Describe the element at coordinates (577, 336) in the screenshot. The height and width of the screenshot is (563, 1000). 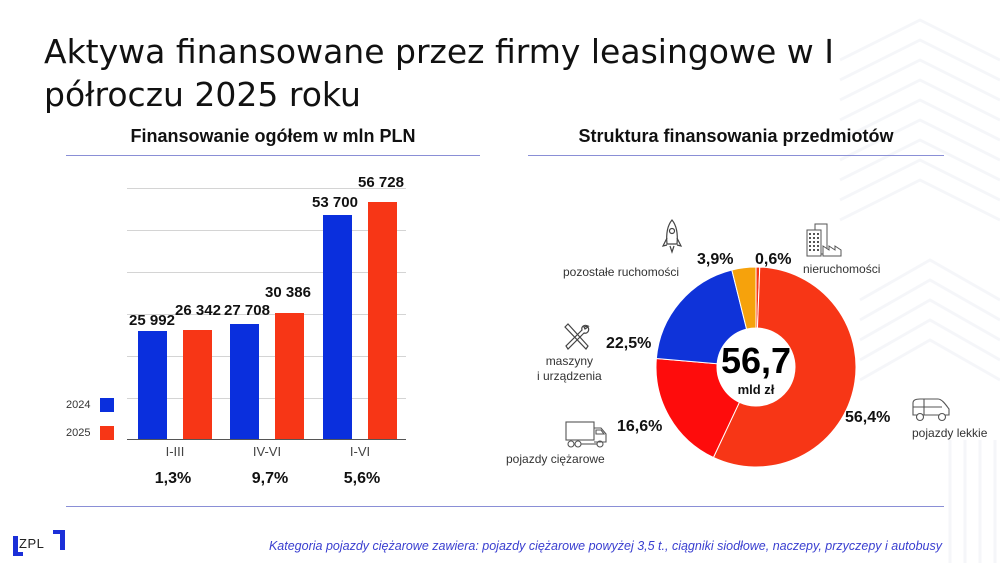
I see `tools-icon` at that location.